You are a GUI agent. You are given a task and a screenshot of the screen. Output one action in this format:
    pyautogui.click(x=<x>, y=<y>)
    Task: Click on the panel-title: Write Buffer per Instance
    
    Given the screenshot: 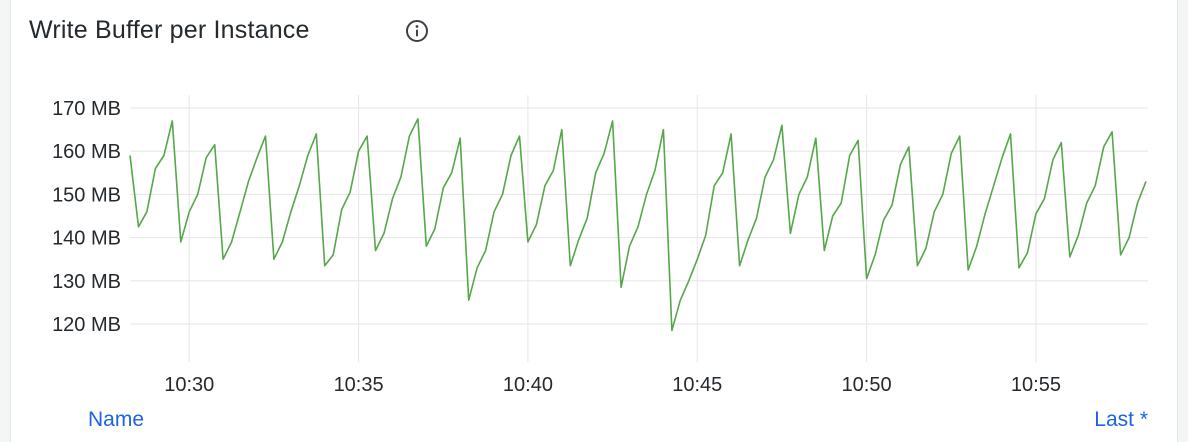 What is the action you would take?
    pyautogui.click(x=169, y=30)
    